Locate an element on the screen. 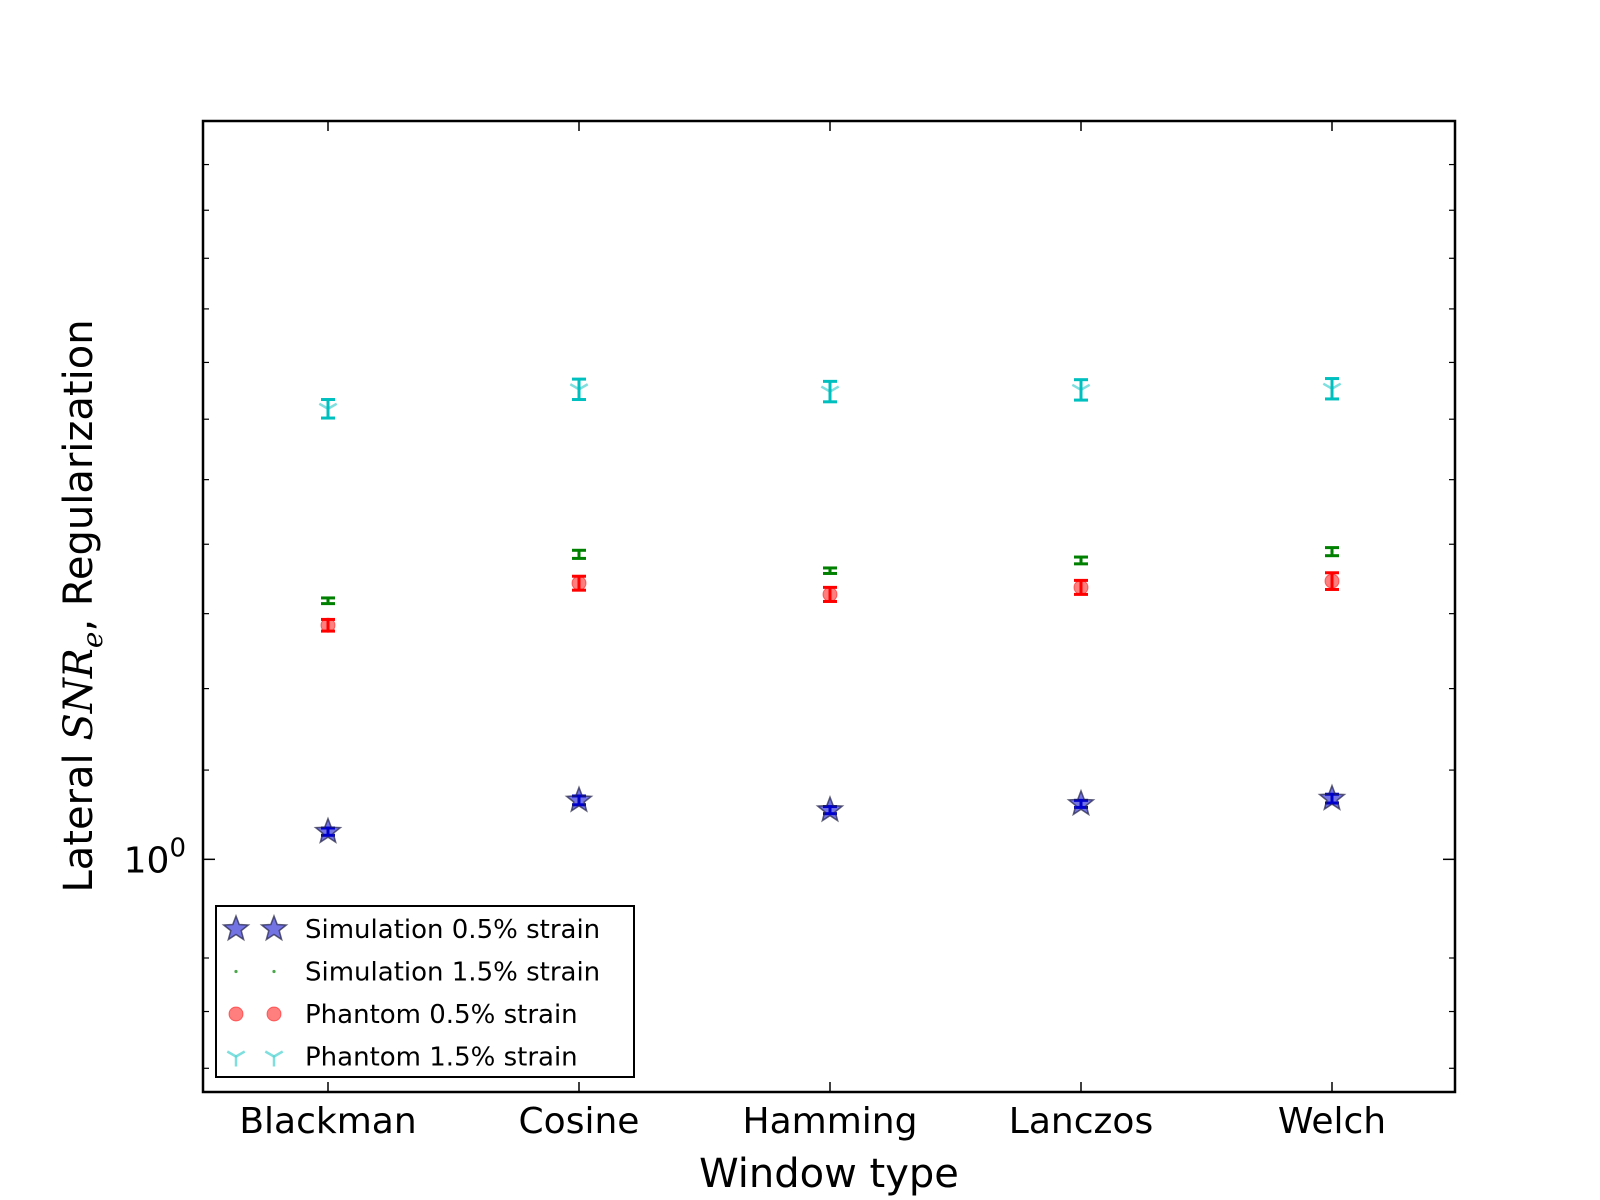 The width and height of the screenshot is (1600, 1200). series-phantom-1-5-strain is located at coordinates (830, 398).